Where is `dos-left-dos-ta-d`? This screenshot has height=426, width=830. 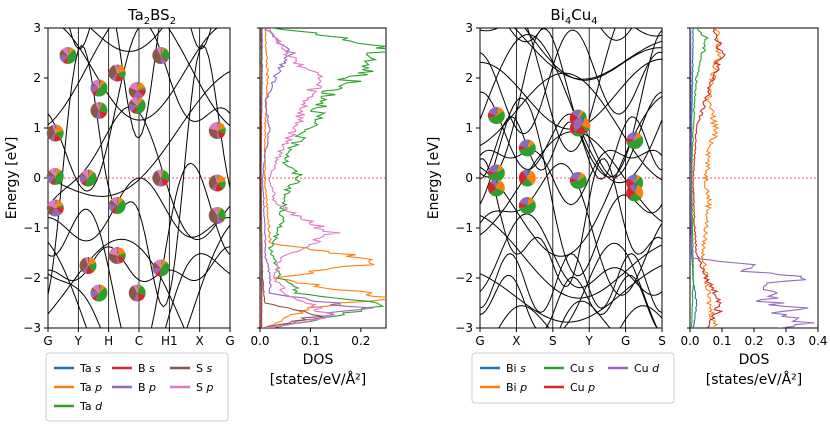 dos-left-dos-ta-d is located at coordinates (326, 178).